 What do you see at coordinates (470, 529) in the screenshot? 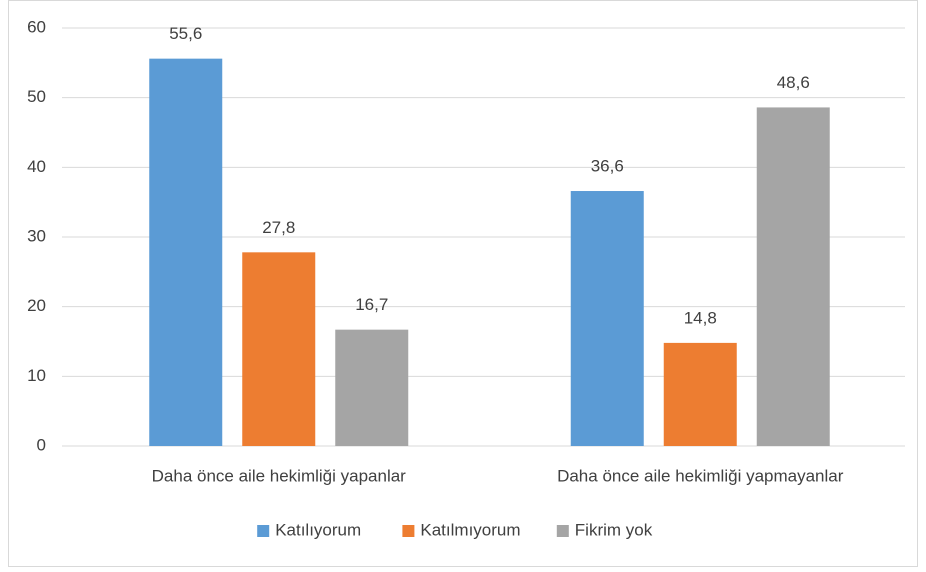
I see `legend-label: Katılmıyorum` at bounding box center [470, 529].